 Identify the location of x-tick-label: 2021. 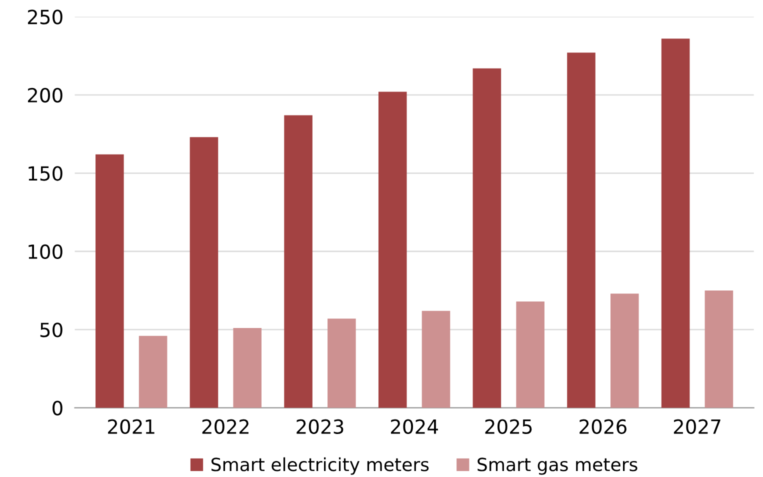
(131, 426).